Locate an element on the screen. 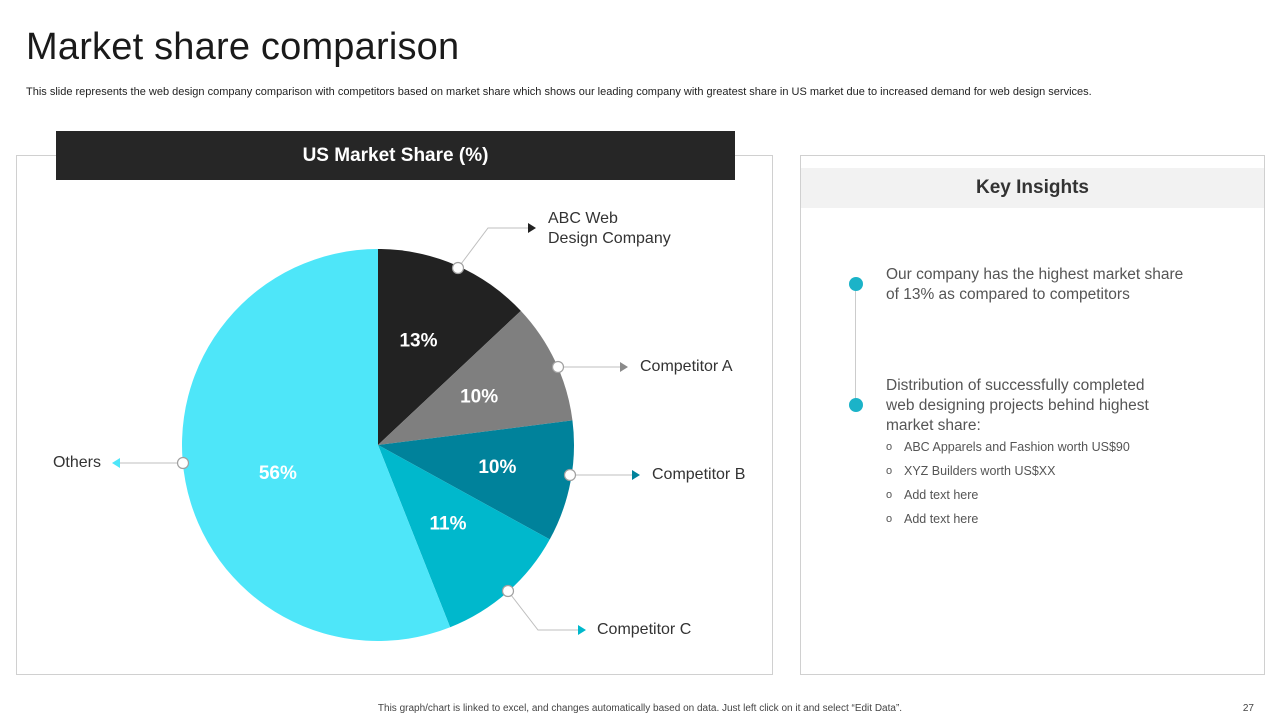 This screenshot has width=1280, height=720. insight-point-1-line: Our company has the highest market share is located at coordinates (1035, 274).